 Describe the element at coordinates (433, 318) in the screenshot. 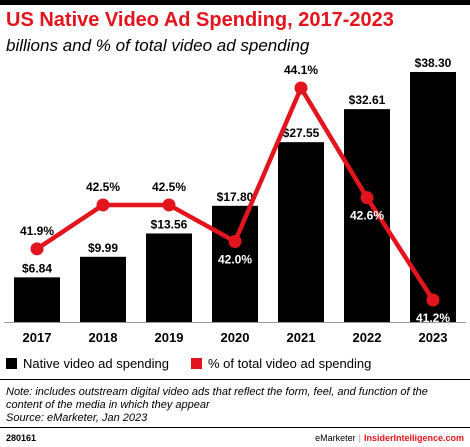

I see `percent-value-label: 41.2%` at that location.